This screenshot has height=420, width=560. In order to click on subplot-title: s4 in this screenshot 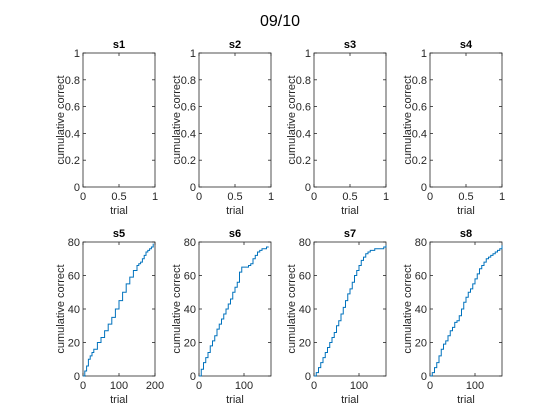, I will do `click(466, 45)`.